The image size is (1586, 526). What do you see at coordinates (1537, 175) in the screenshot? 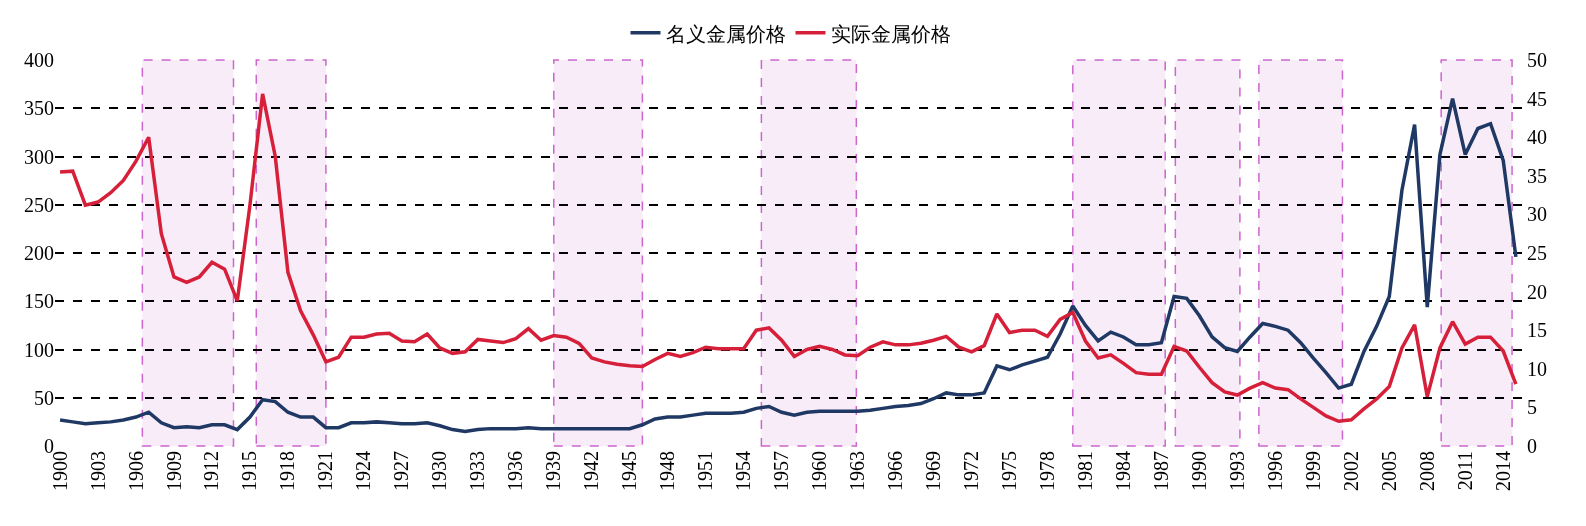
I see `y2-tick-label: 35` at bounding box center [1537, 175].